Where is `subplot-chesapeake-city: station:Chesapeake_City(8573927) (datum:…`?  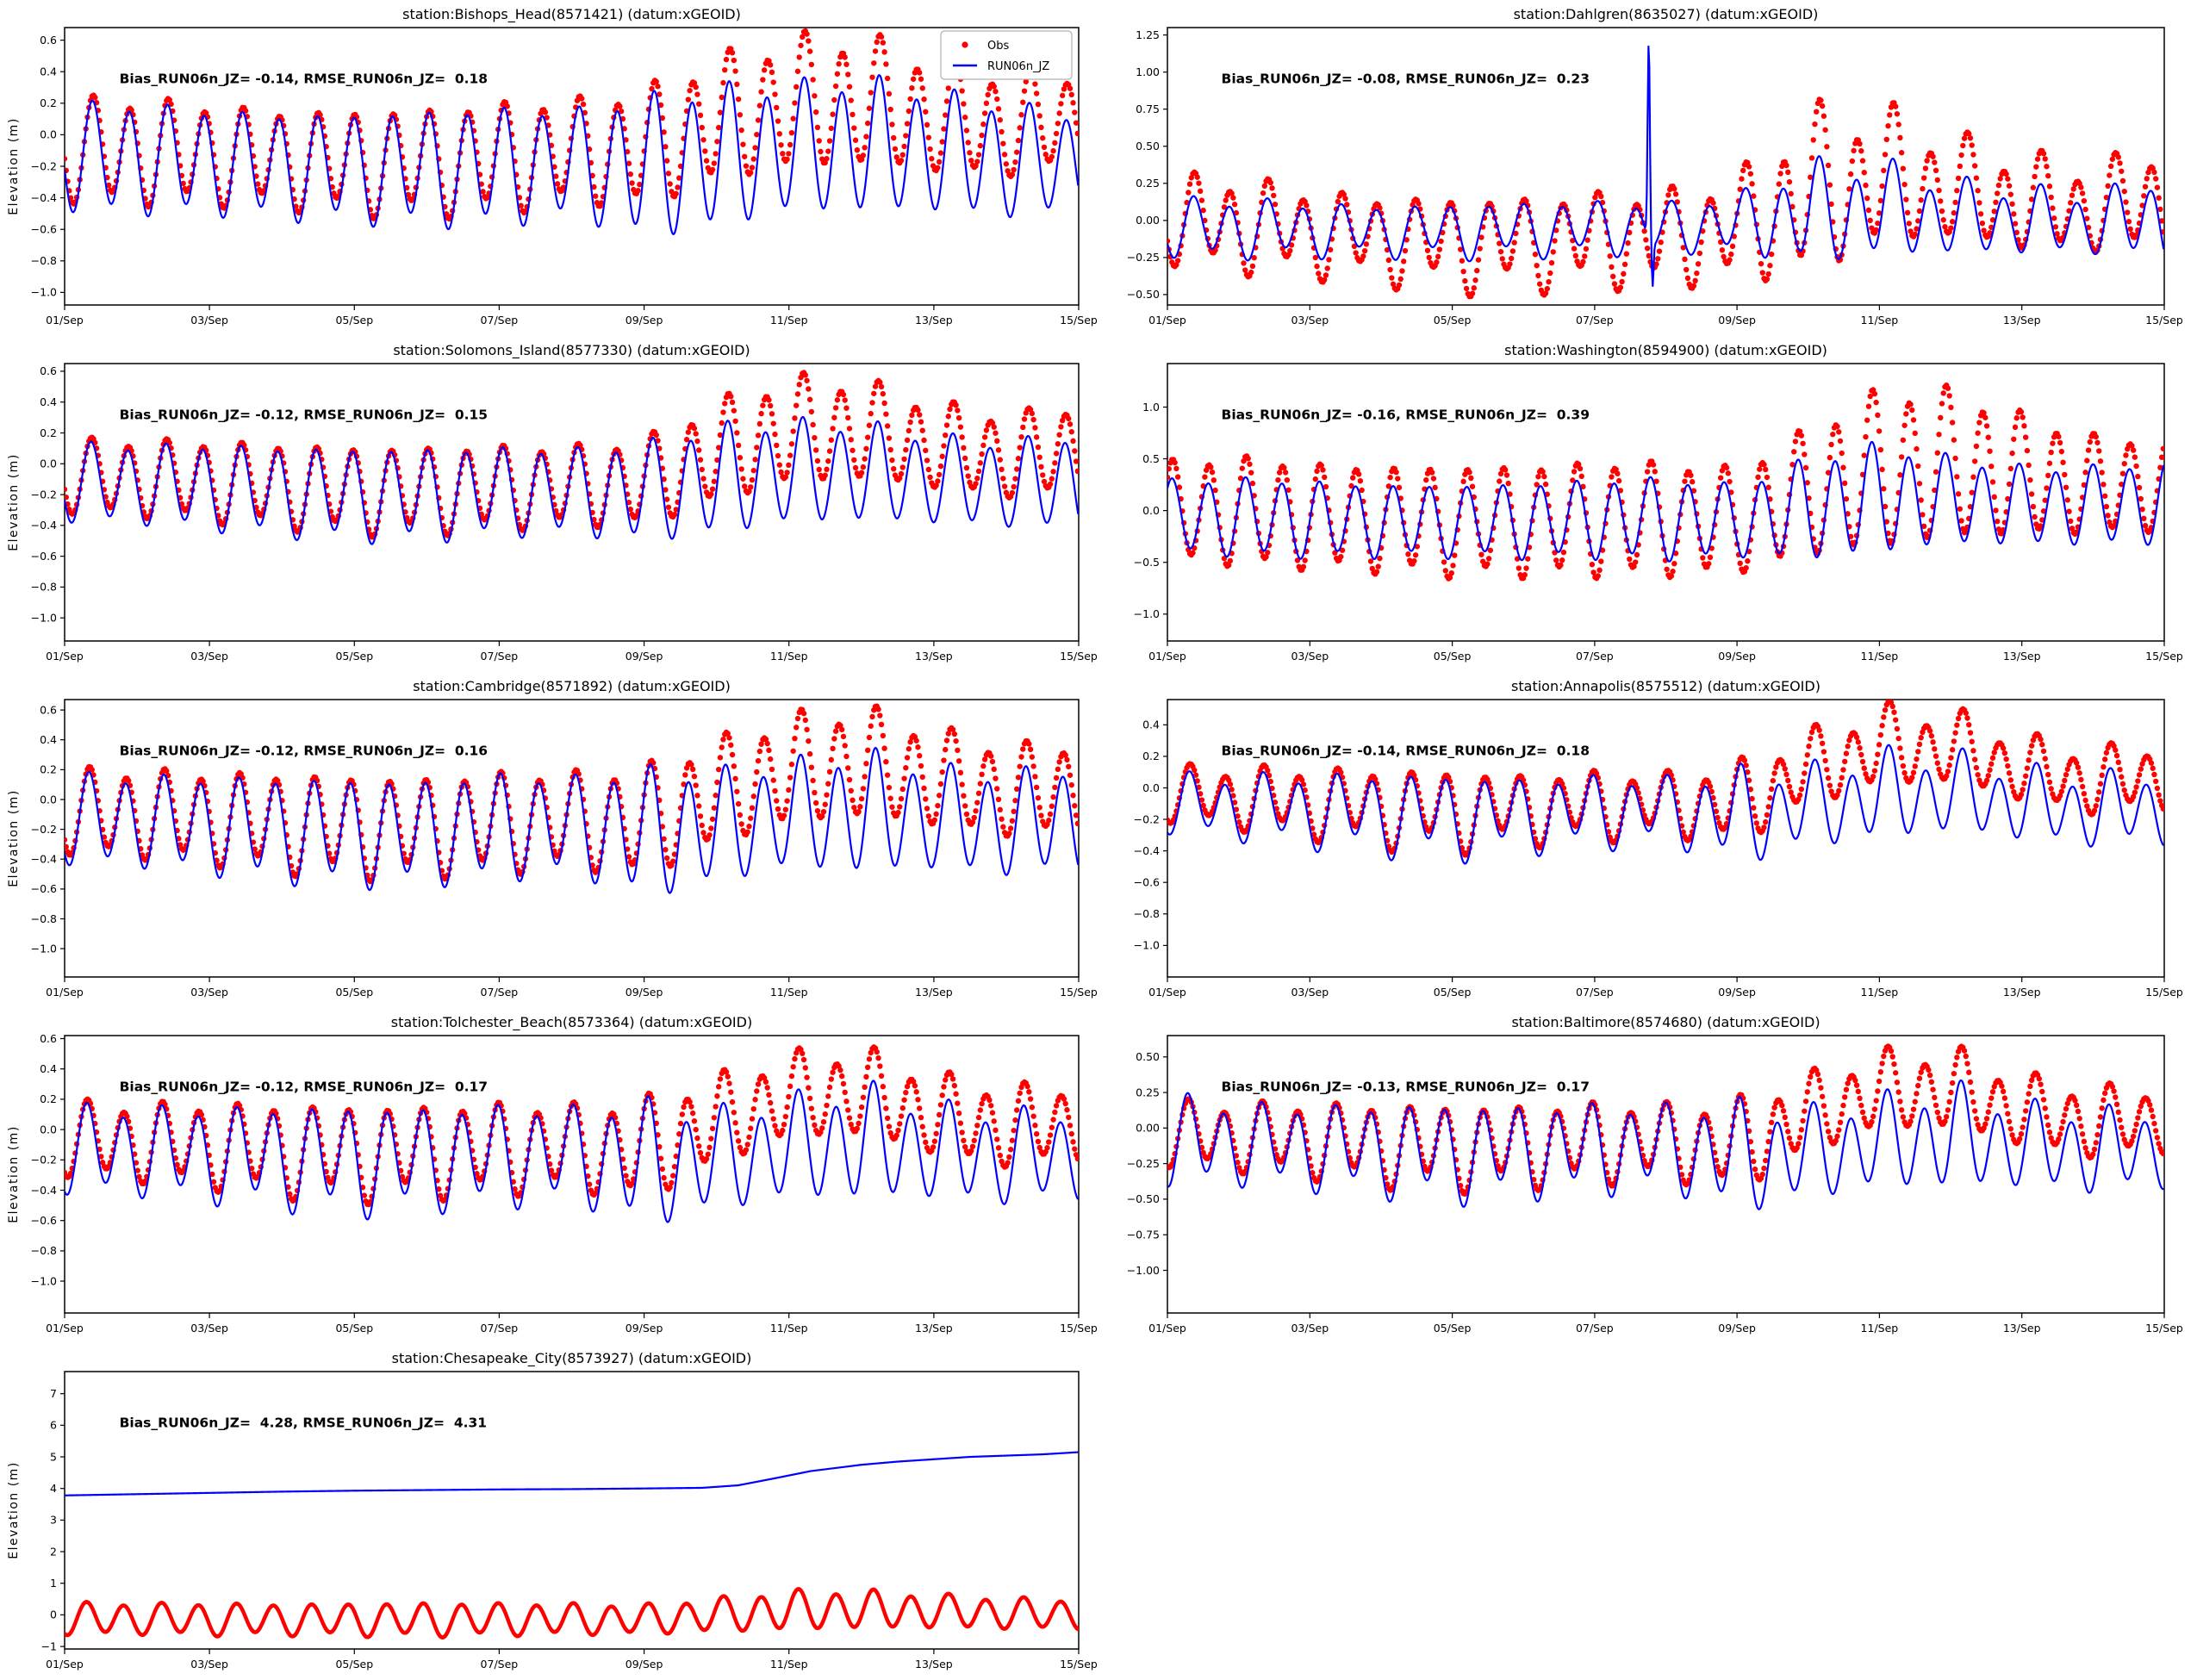 subplot-chesapeake-city: station:Chesapeake_City(8573927) (datum:… is located at coordinates (549, 1512).